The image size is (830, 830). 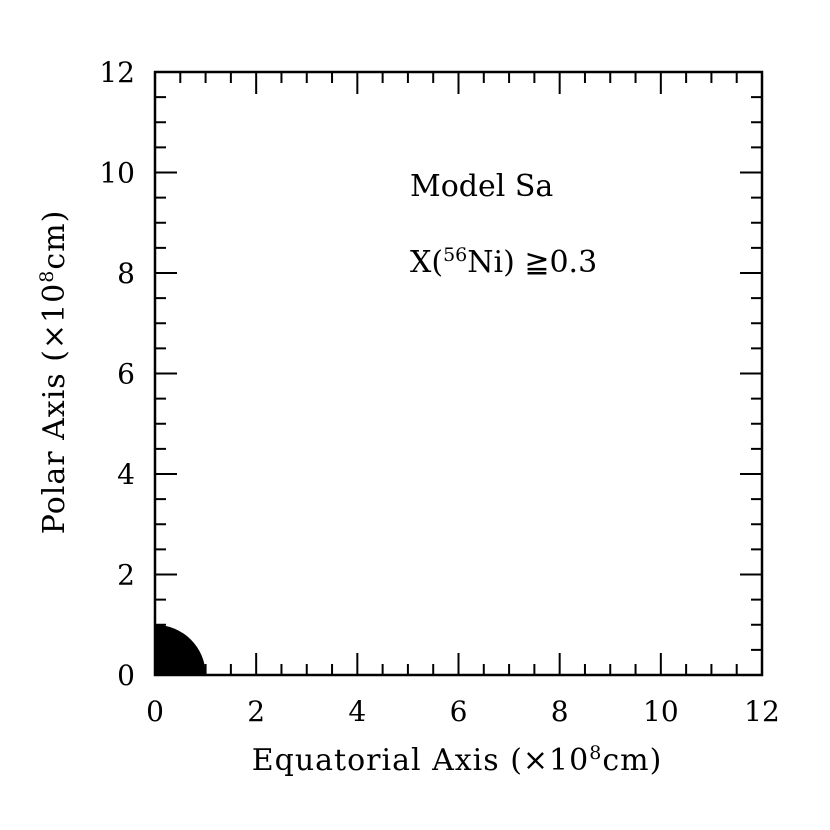 I want to click on x-tick-label: 2, so click(x=256, y=711).